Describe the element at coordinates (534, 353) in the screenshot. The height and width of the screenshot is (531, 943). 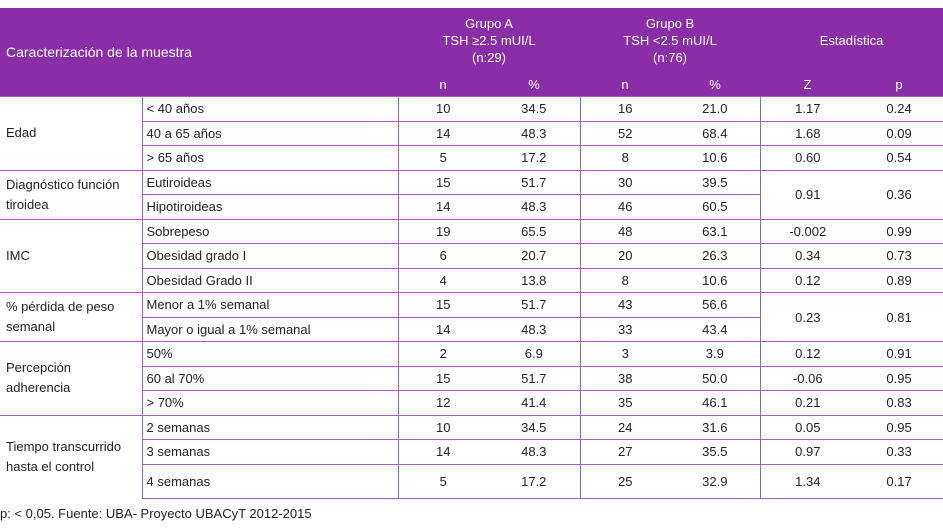
I see `group-a-pct: 6.9` at that location.